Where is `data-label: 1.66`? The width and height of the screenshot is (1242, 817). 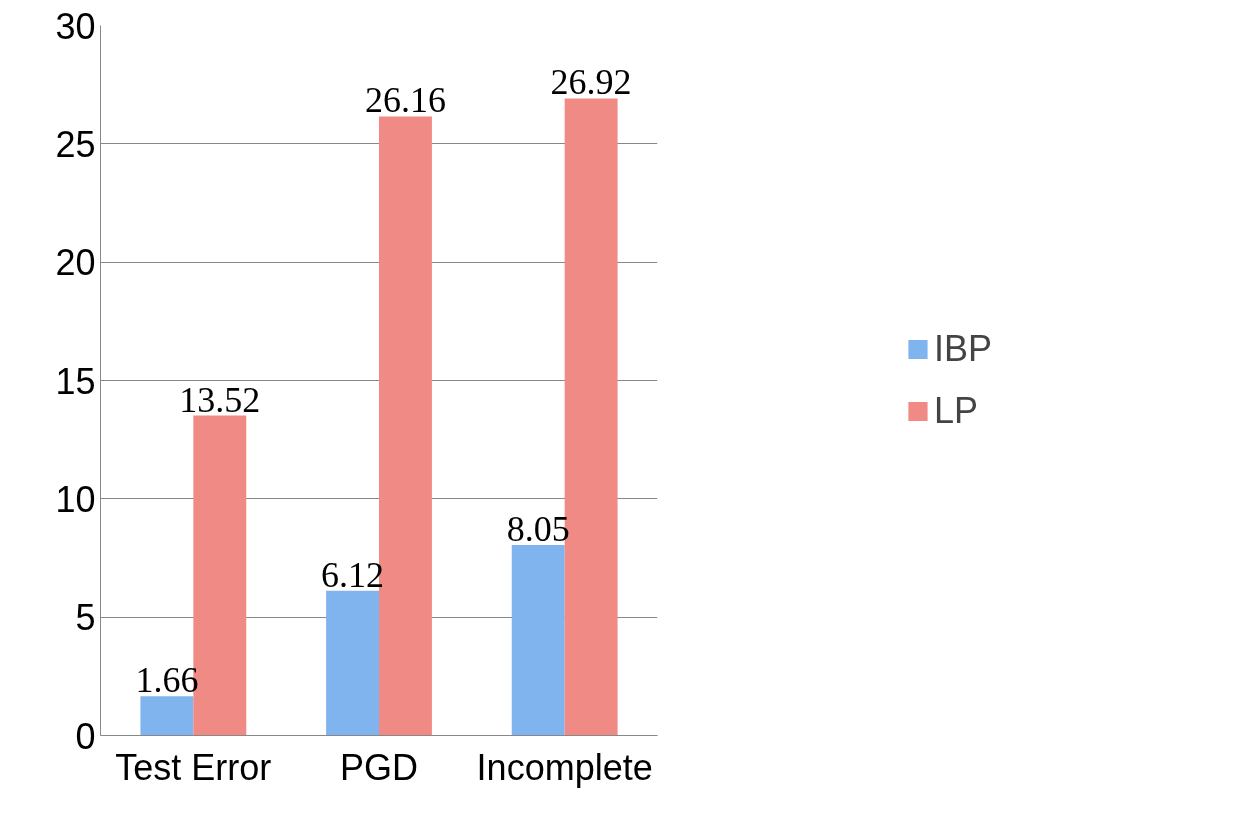 data-label: 1.66 is located at coordinates (167, 680).